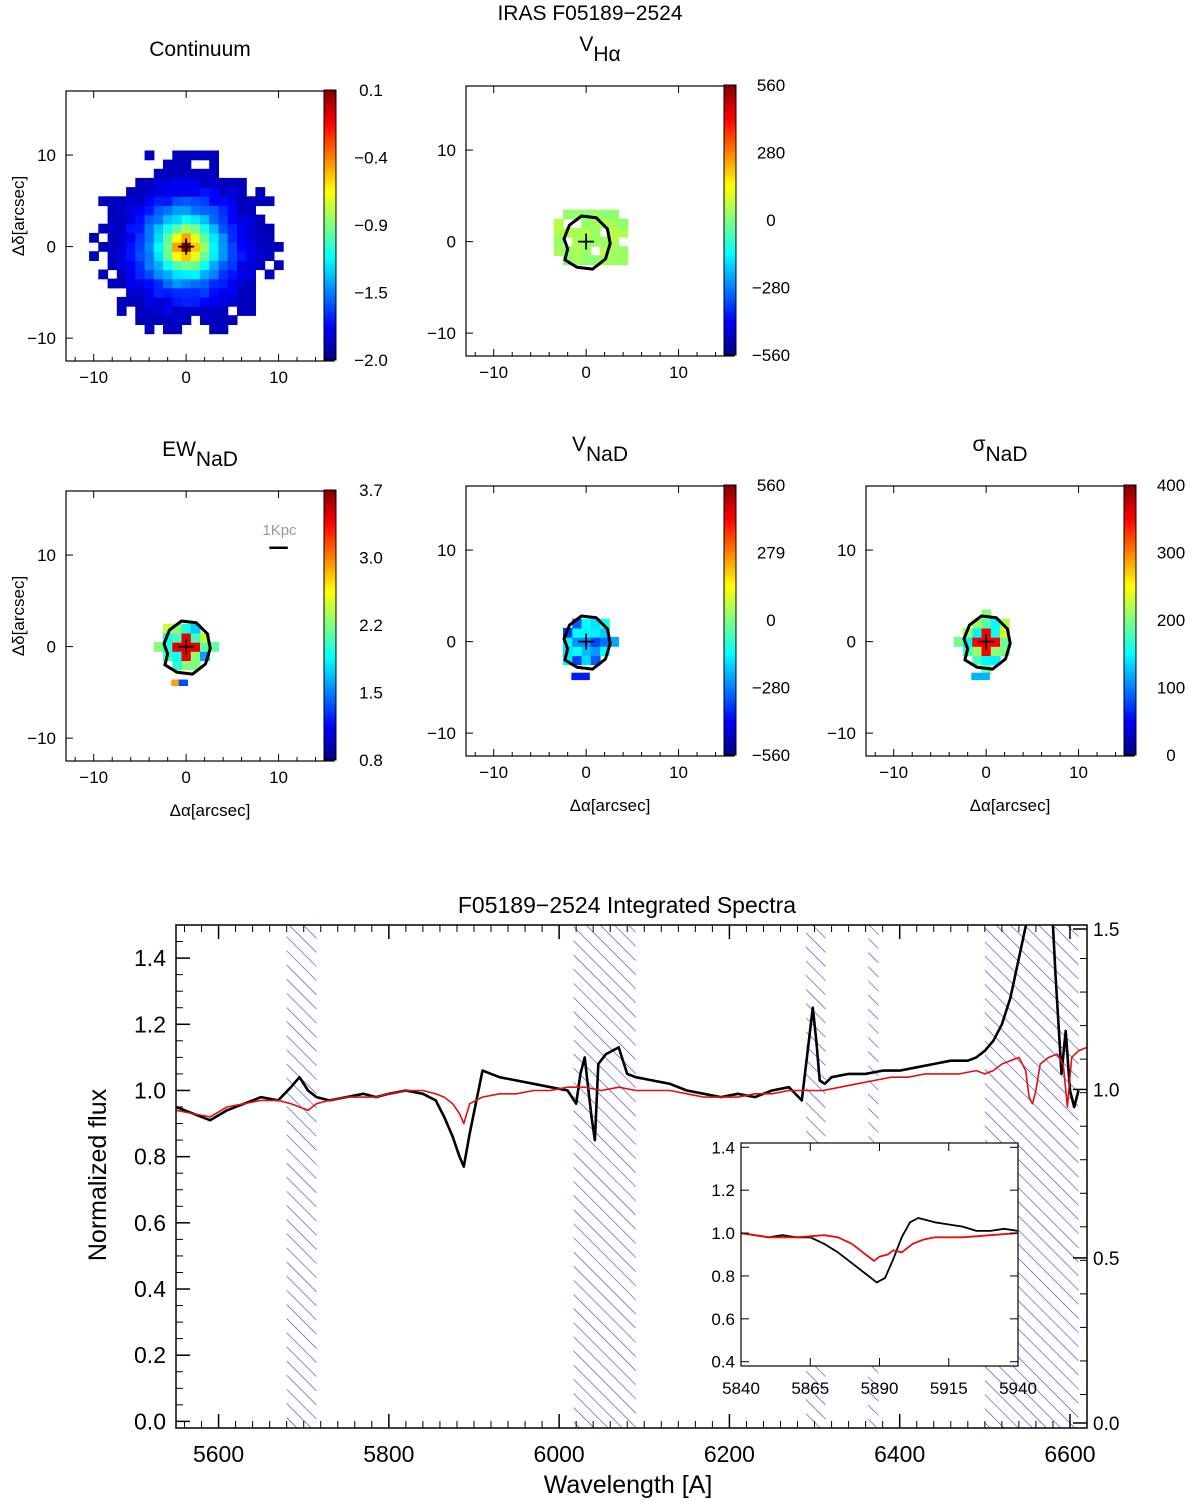 The width and height of the screenshot is (1200, 1502). I want to click on y-tick-label: 0.0, so click(150, 1421).